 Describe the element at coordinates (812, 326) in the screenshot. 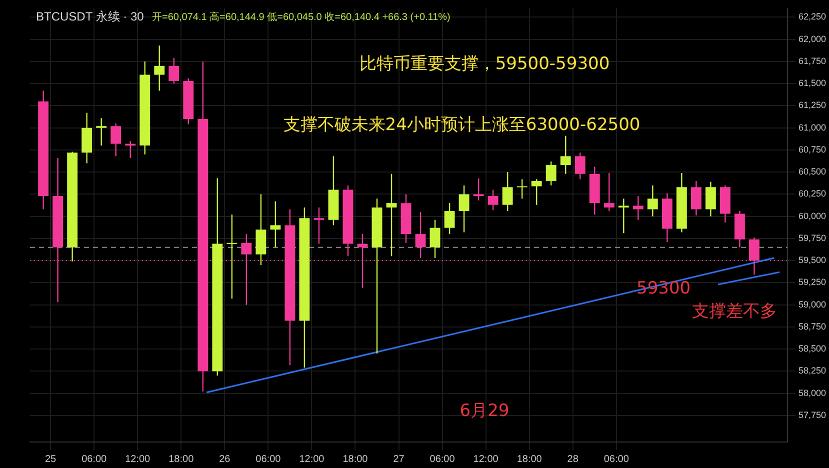

I see `y-tick-label: 58,750` at that location.